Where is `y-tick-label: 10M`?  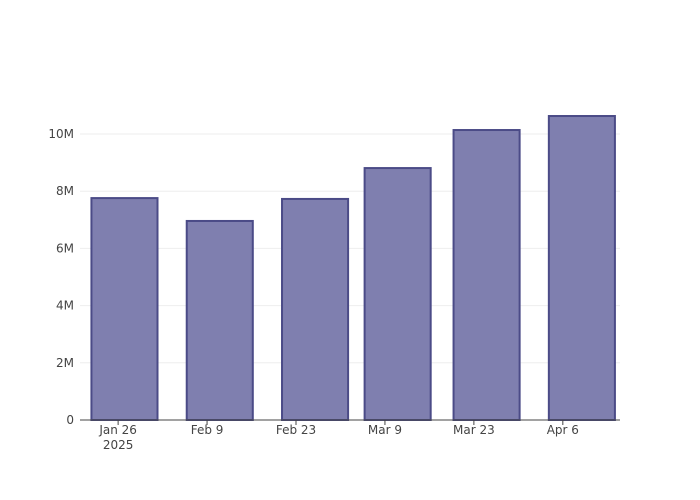
y-tick-label: 10M is located at coordinates (61, 134).